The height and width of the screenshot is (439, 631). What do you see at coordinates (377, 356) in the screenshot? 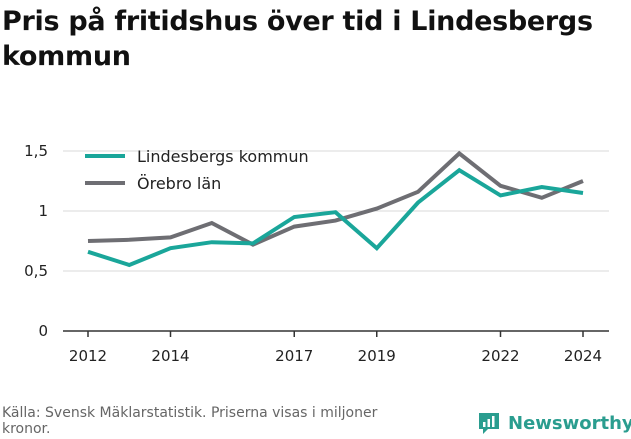
I see `x-tick-label: 2019` at bounding box center [377, 356].